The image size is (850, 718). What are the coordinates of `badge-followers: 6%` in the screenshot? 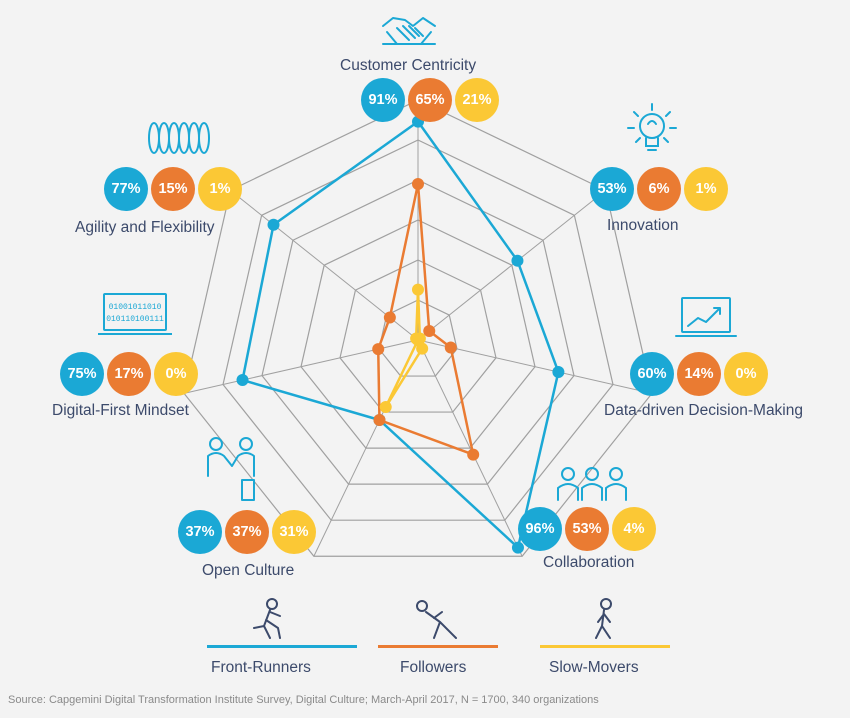 It's located at (659, 189).